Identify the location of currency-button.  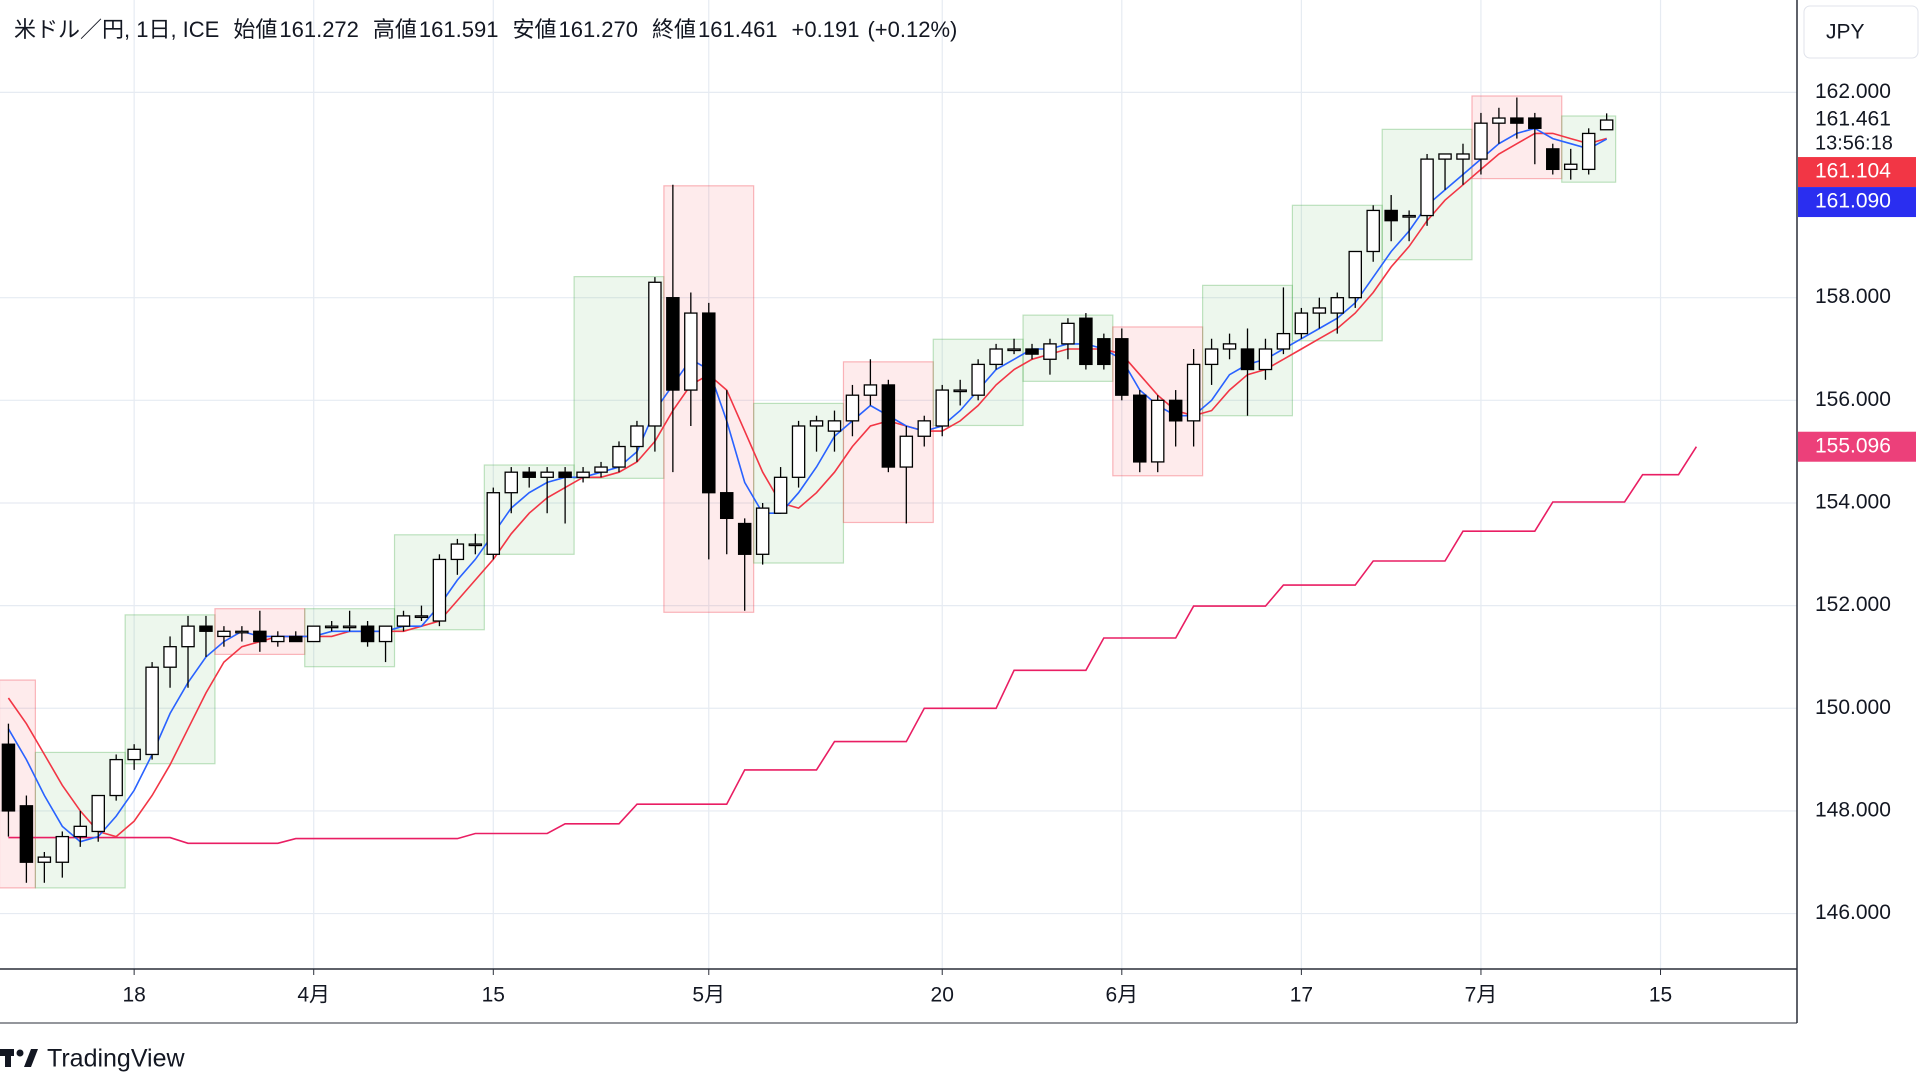
(1861, 32).